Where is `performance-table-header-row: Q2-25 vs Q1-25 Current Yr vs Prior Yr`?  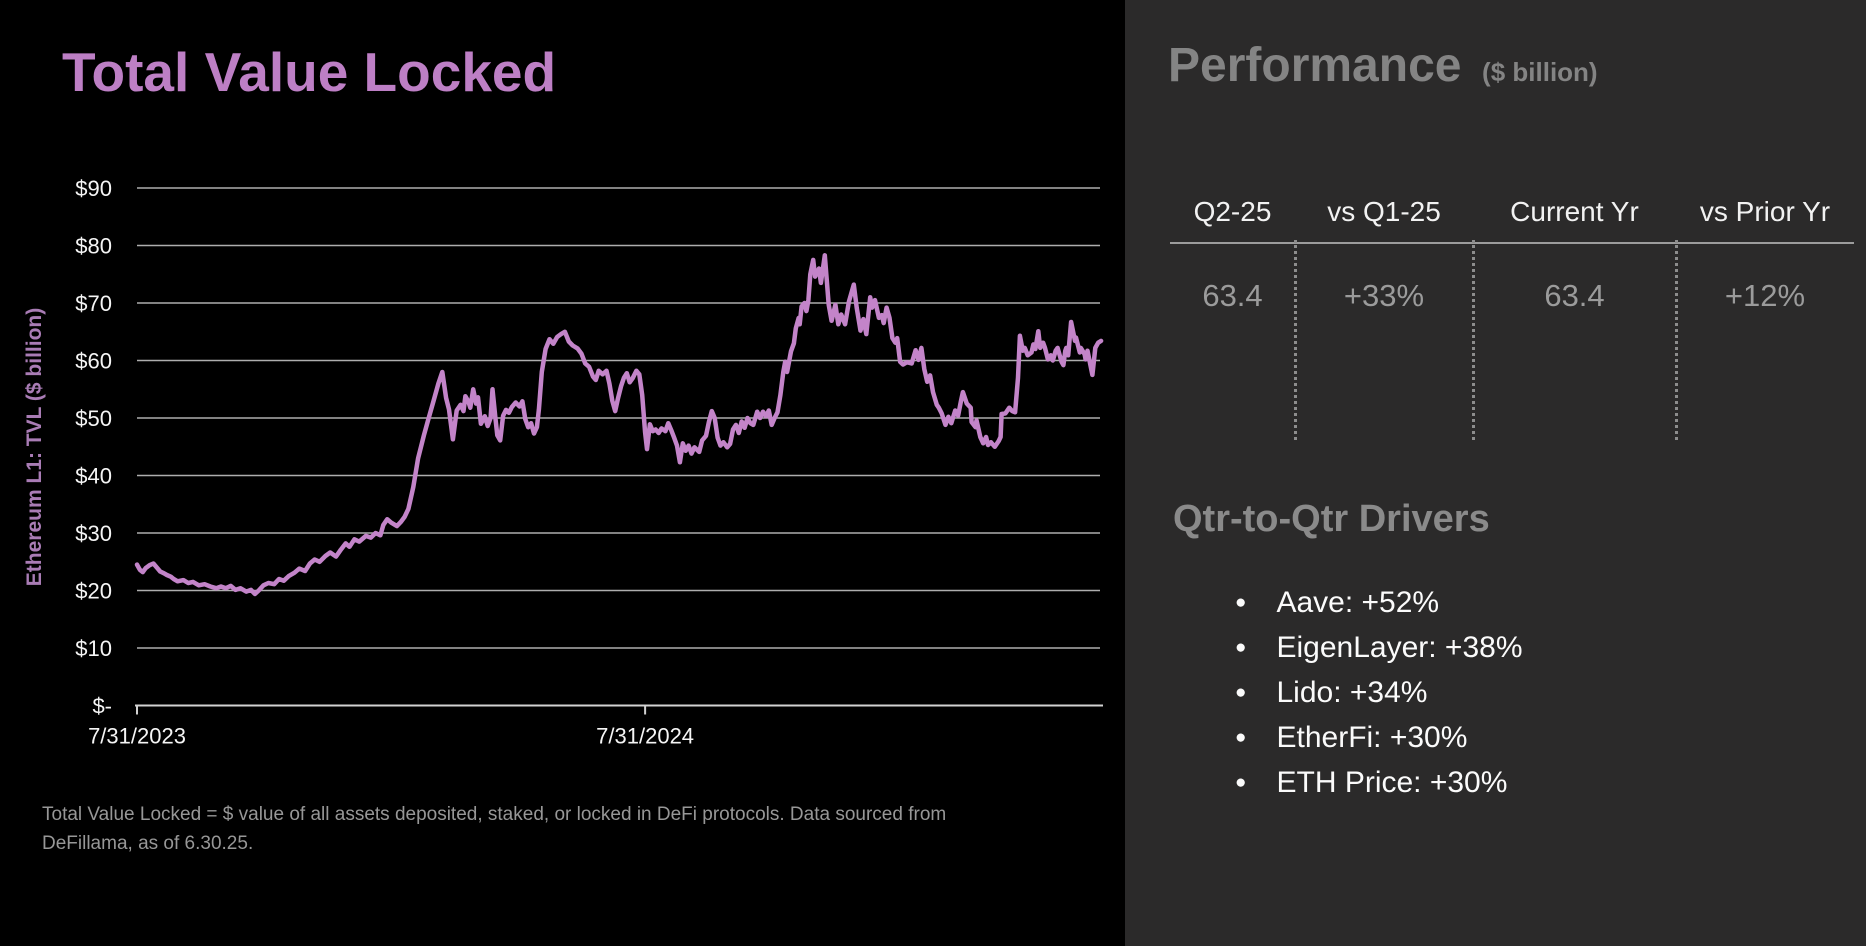
performance-table-header-row: Q2-25 vs Q1-25 Current Yr vs Prior Yr is located at coordinates (1512, 215).